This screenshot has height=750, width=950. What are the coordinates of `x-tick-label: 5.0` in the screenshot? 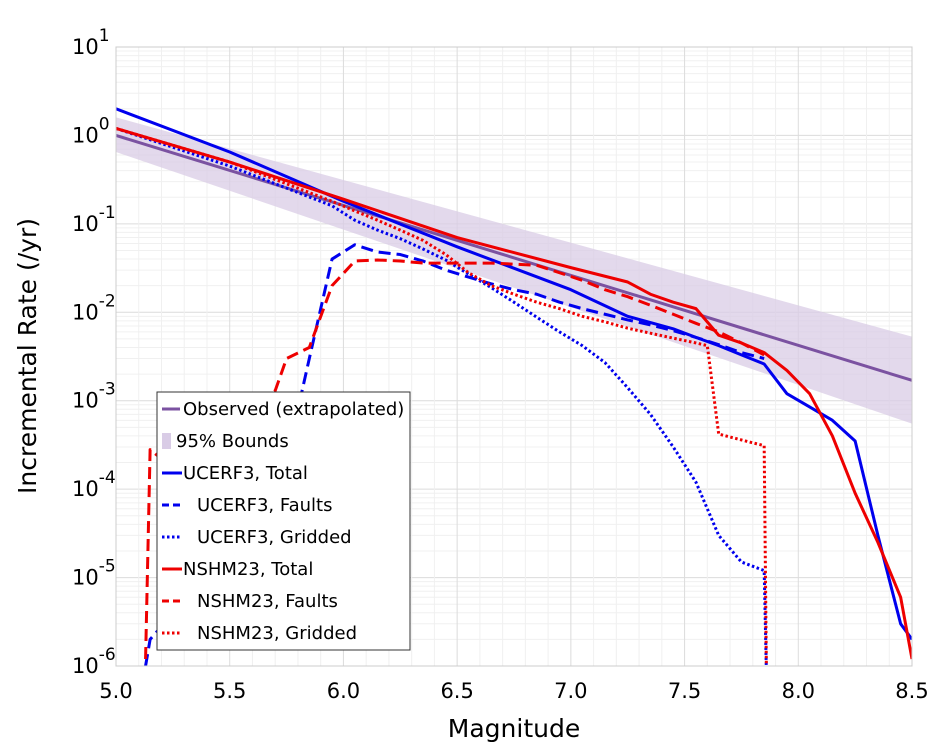 It's located at (115, 691).